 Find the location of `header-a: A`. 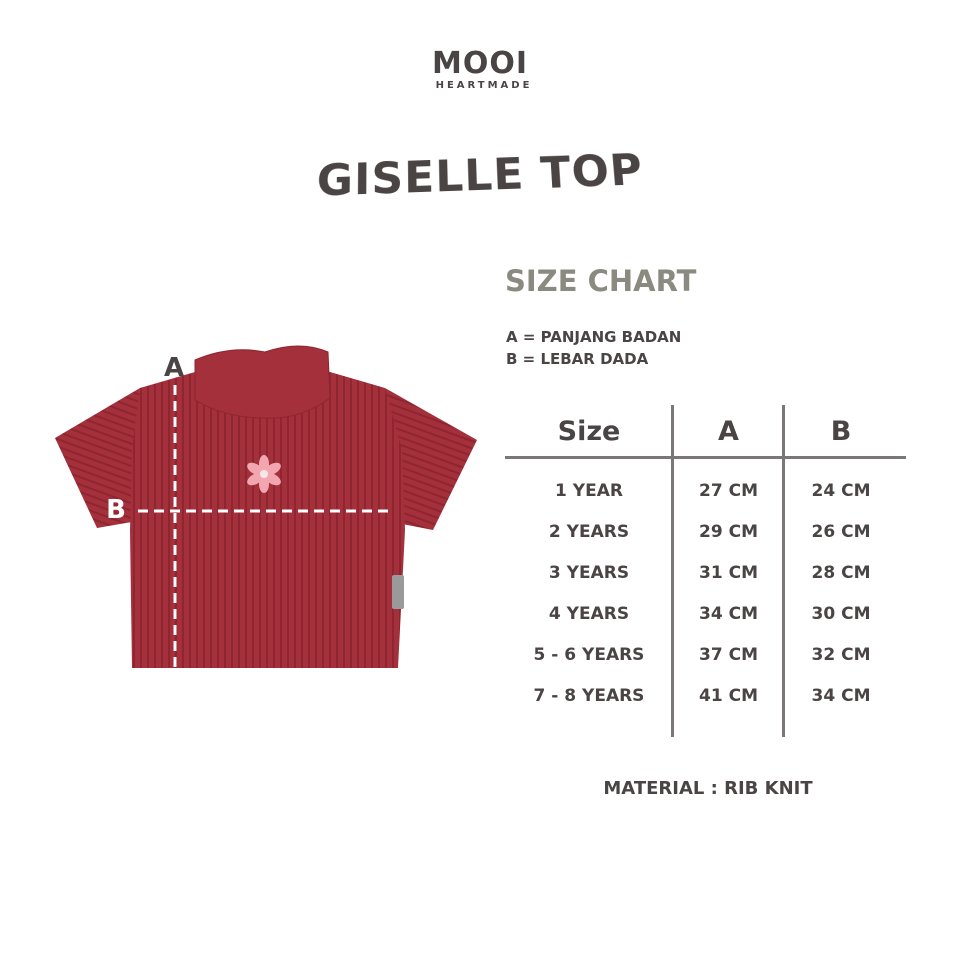

header-a: A is located at coordinates (728, 431).